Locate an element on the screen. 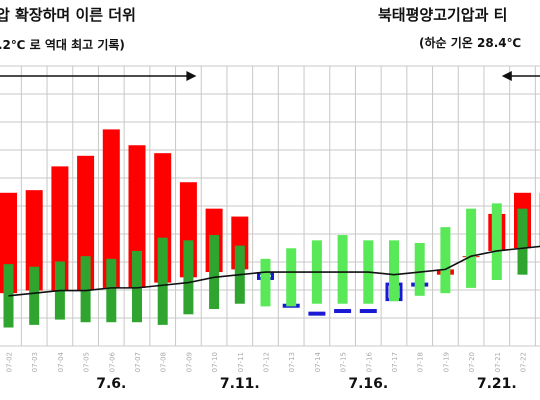 The height and width of the screenshot is (400, 540). x-tick-label: 07-05 is located at coordinates (87, 362).